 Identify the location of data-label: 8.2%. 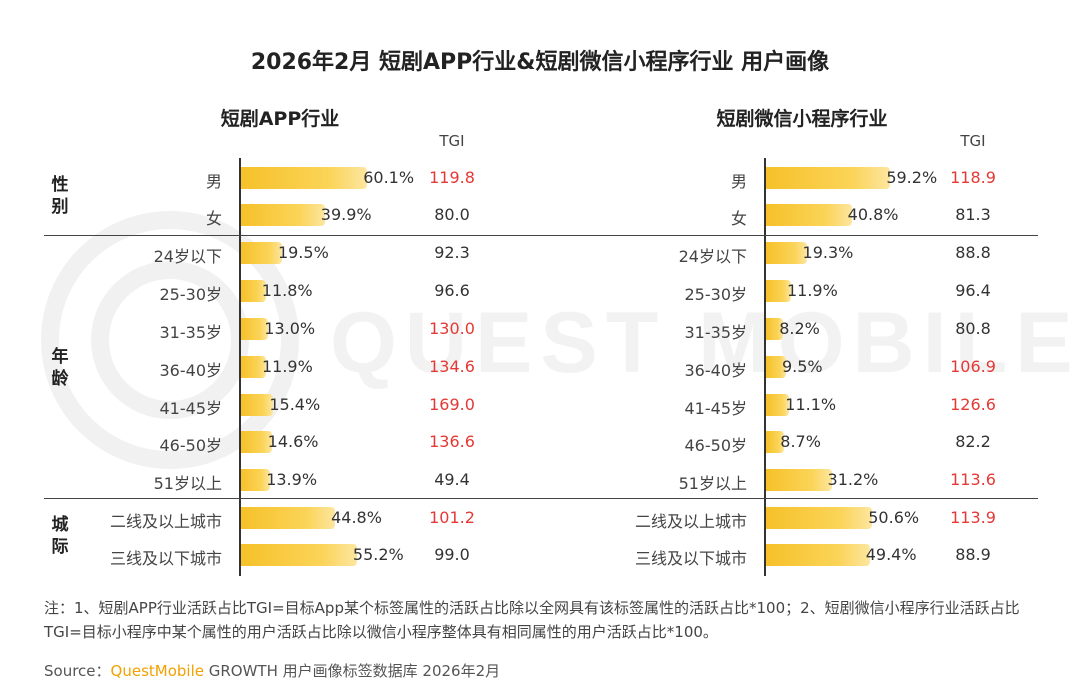
(799, 328).